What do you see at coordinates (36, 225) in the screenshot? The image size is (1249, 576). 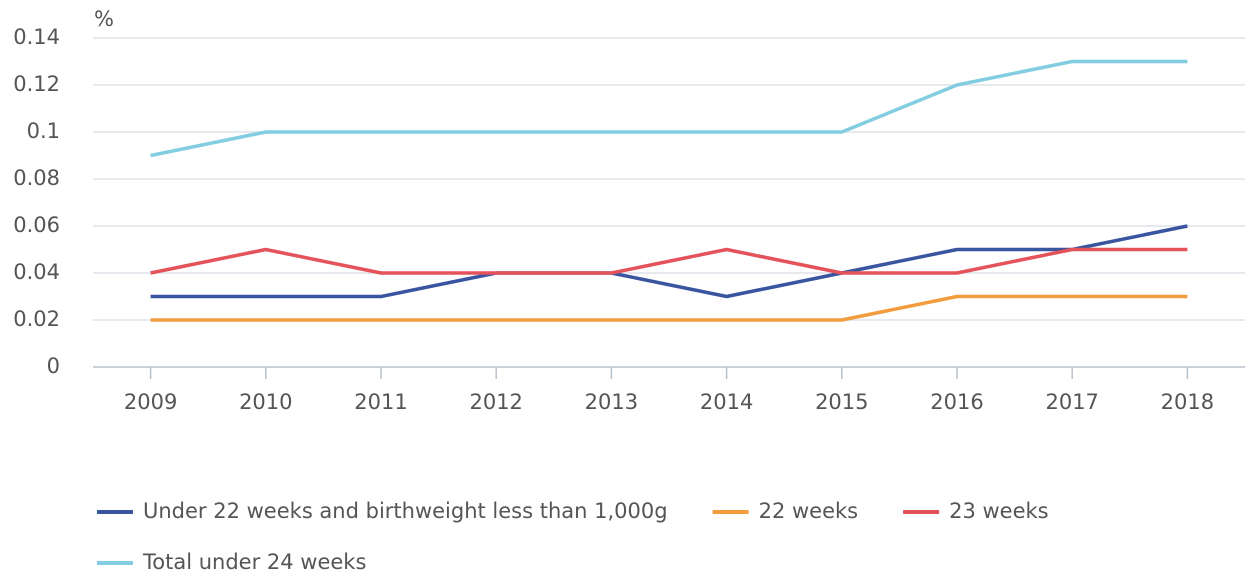 I see `y-tick-label: 0.06` at bounding box center [36, 225].